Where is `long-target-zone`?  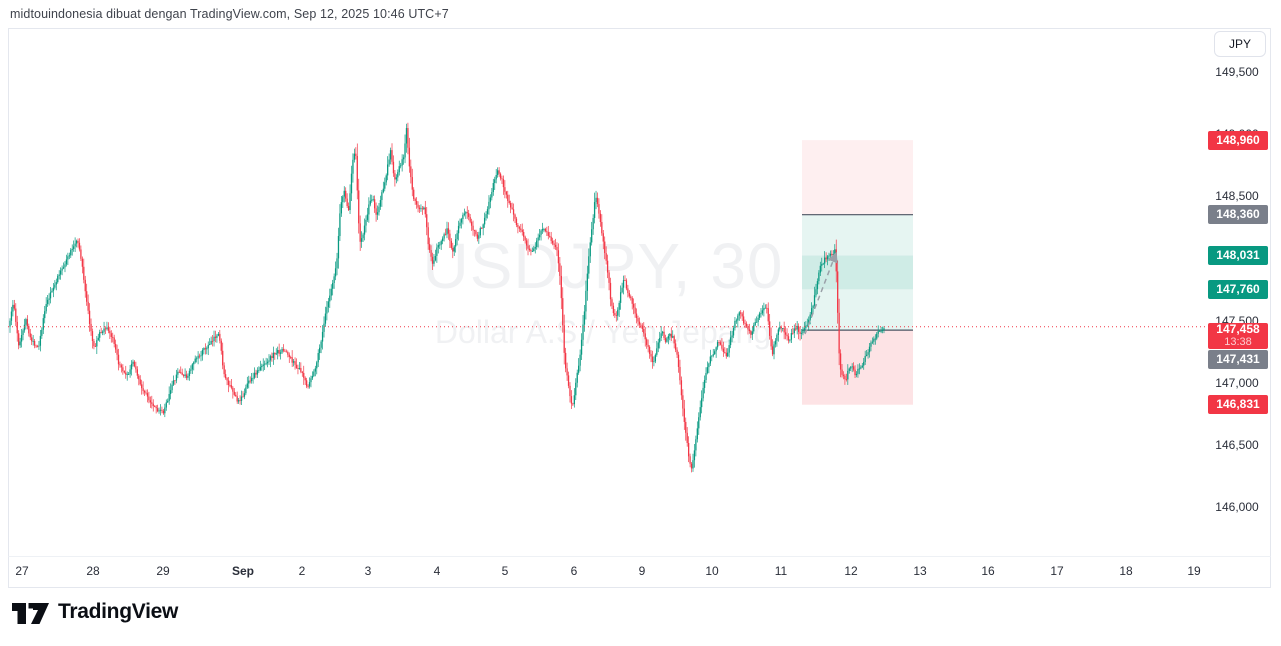
long-target-zone is located at coordinates (857, 293).